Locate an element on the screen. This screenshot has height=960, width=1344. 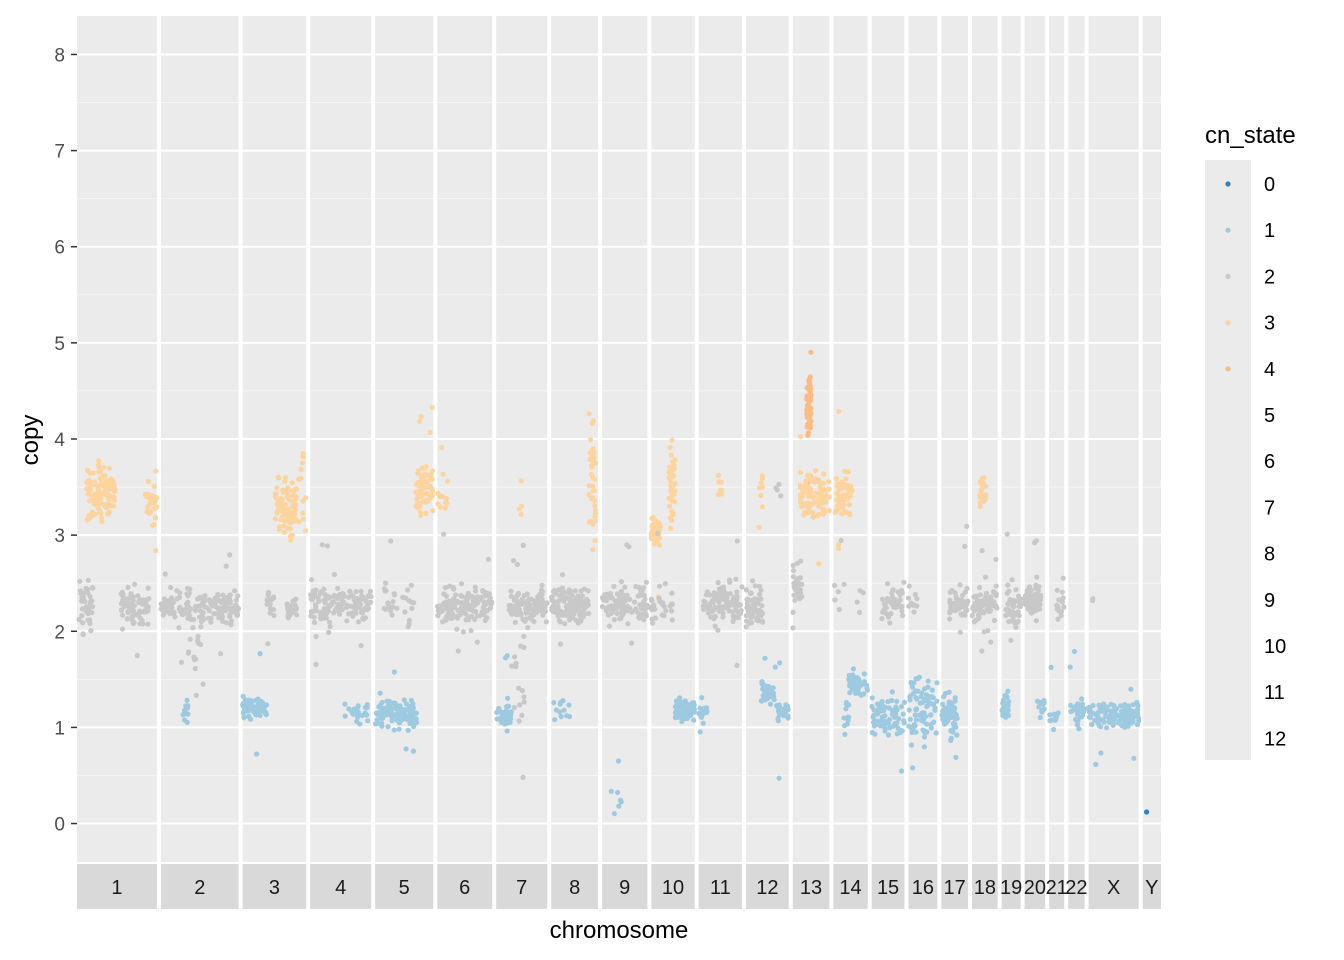
facet-15: 15 is located at coordinates (888, 462).